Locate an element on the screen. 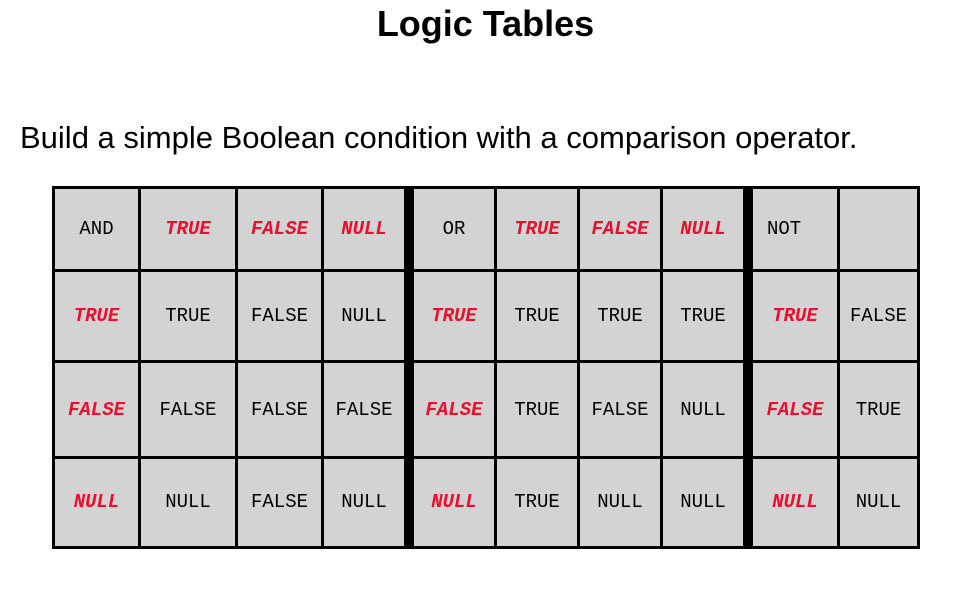  not-cell: NULL is located at coordinates (878, 502).